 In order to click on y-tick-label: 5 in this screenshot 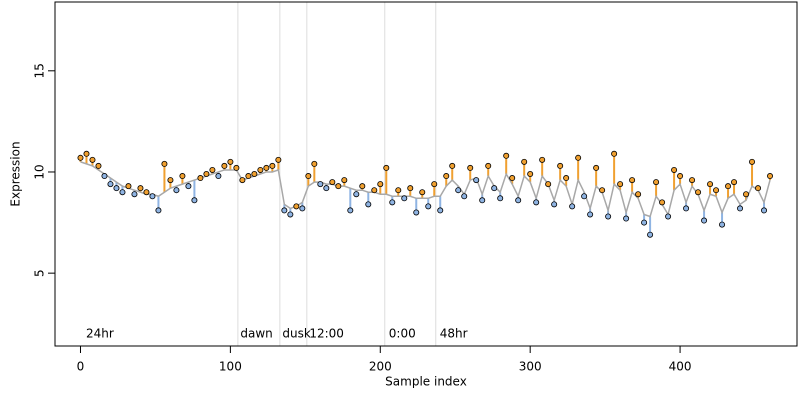, I will do `click(40, 273)`.